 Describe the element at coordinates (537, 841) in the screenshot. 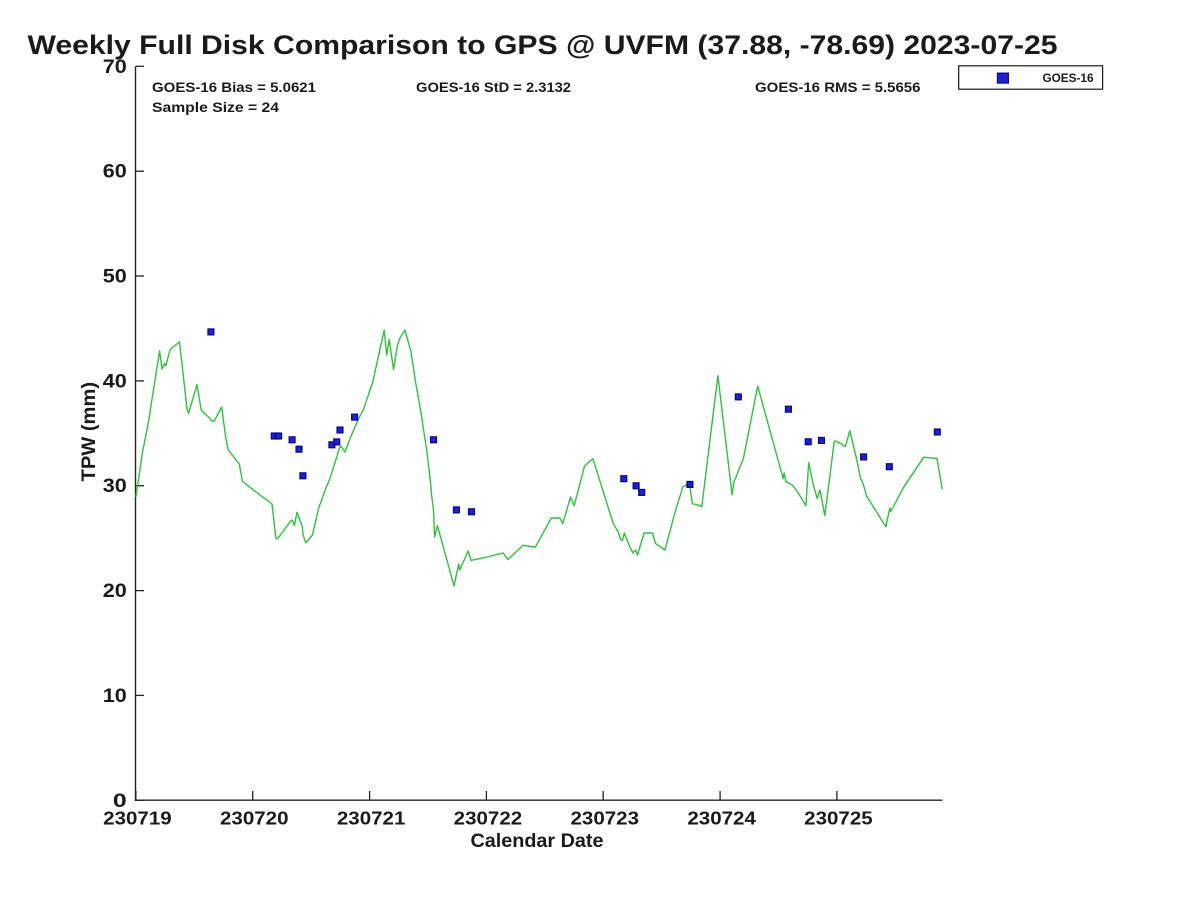

I see `svg-text: Calendar Date` at that location.